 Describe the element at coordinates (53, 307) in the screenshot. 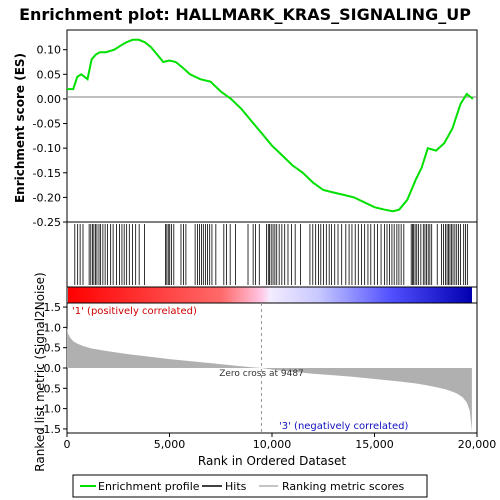

I see `metric-y-tick-label: 1.5` at that location.